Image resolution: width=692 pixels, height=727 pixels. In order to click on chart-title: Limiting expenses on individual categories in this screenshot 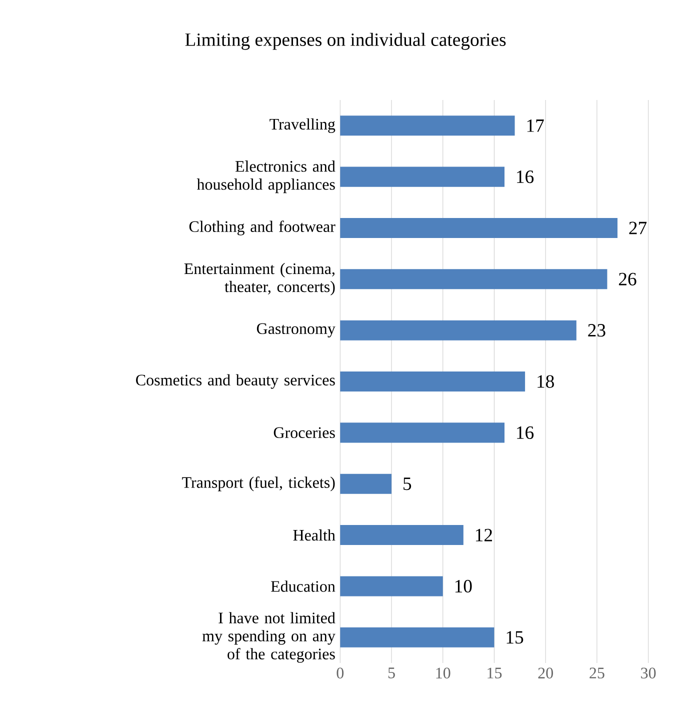, I will do `click(345, 41)`.